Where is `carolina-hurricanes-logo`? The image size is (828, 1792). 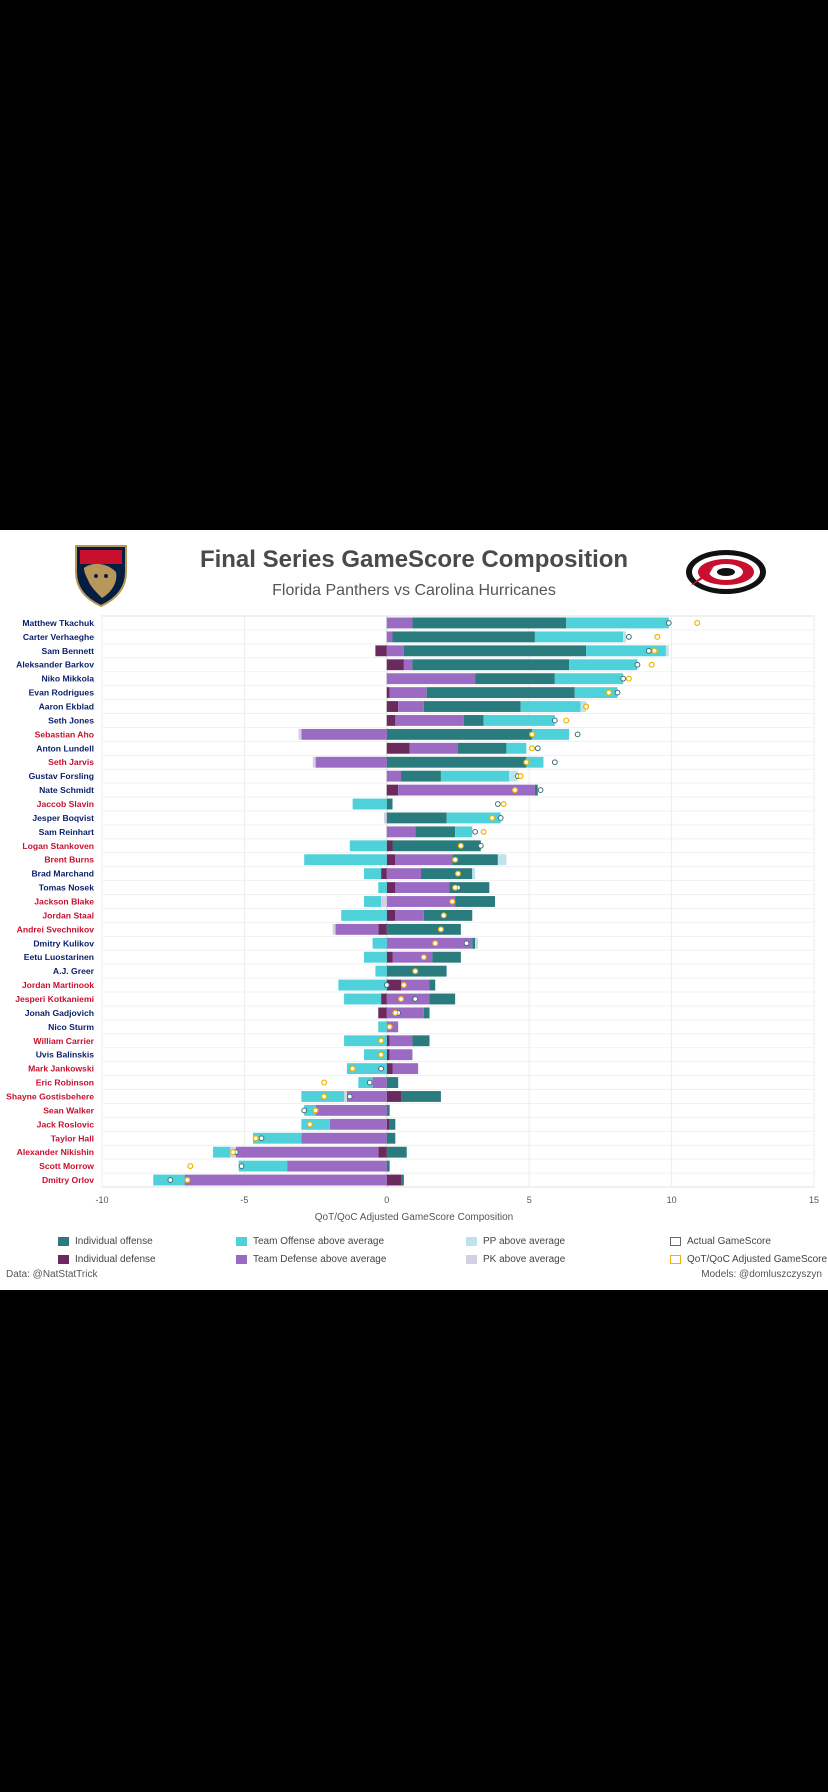 carolina-hurricanes-logo is located at coordinates (726, 572).